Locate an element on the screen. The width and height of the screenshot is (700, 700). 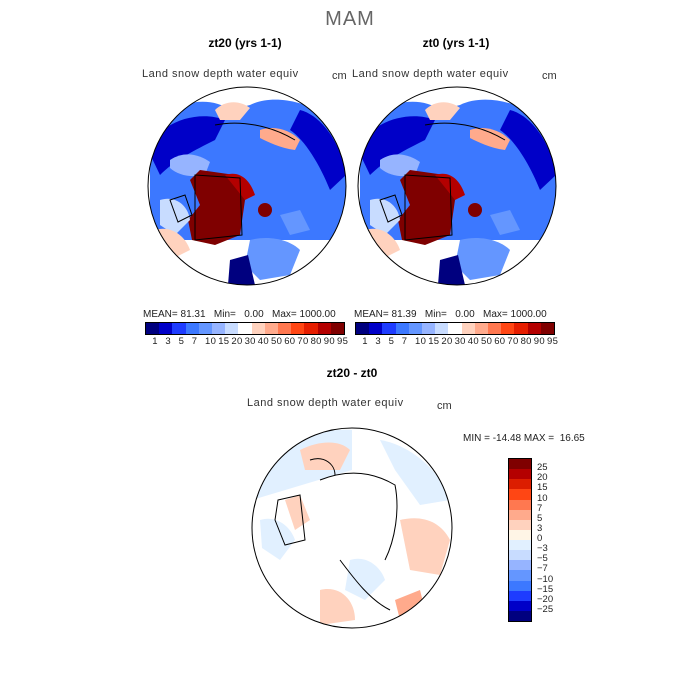
colorbar-tick-label: 50 is located at coordinates (277, 341).